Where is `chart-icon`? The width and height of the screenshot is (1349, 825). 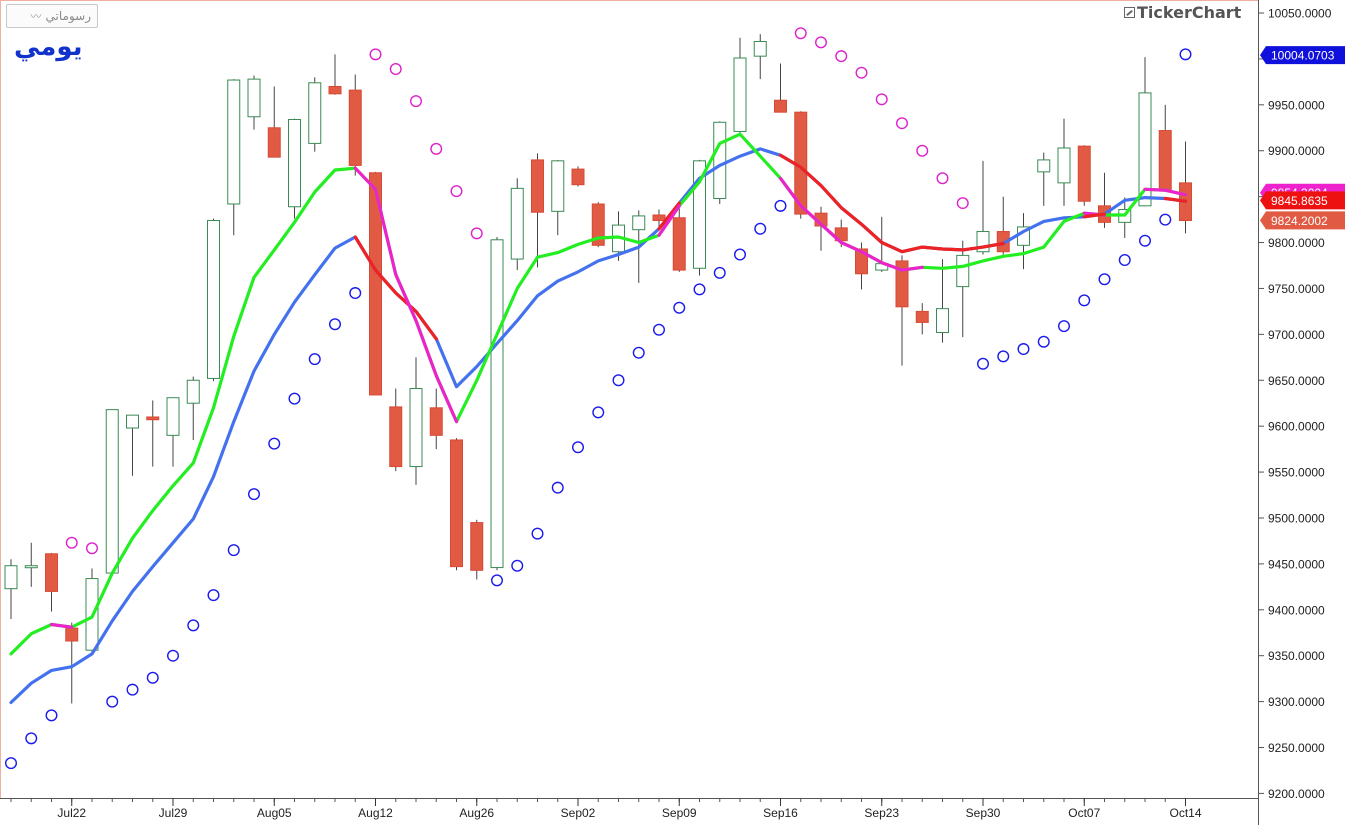
chart-icon is located at coordinates (1129, 12).